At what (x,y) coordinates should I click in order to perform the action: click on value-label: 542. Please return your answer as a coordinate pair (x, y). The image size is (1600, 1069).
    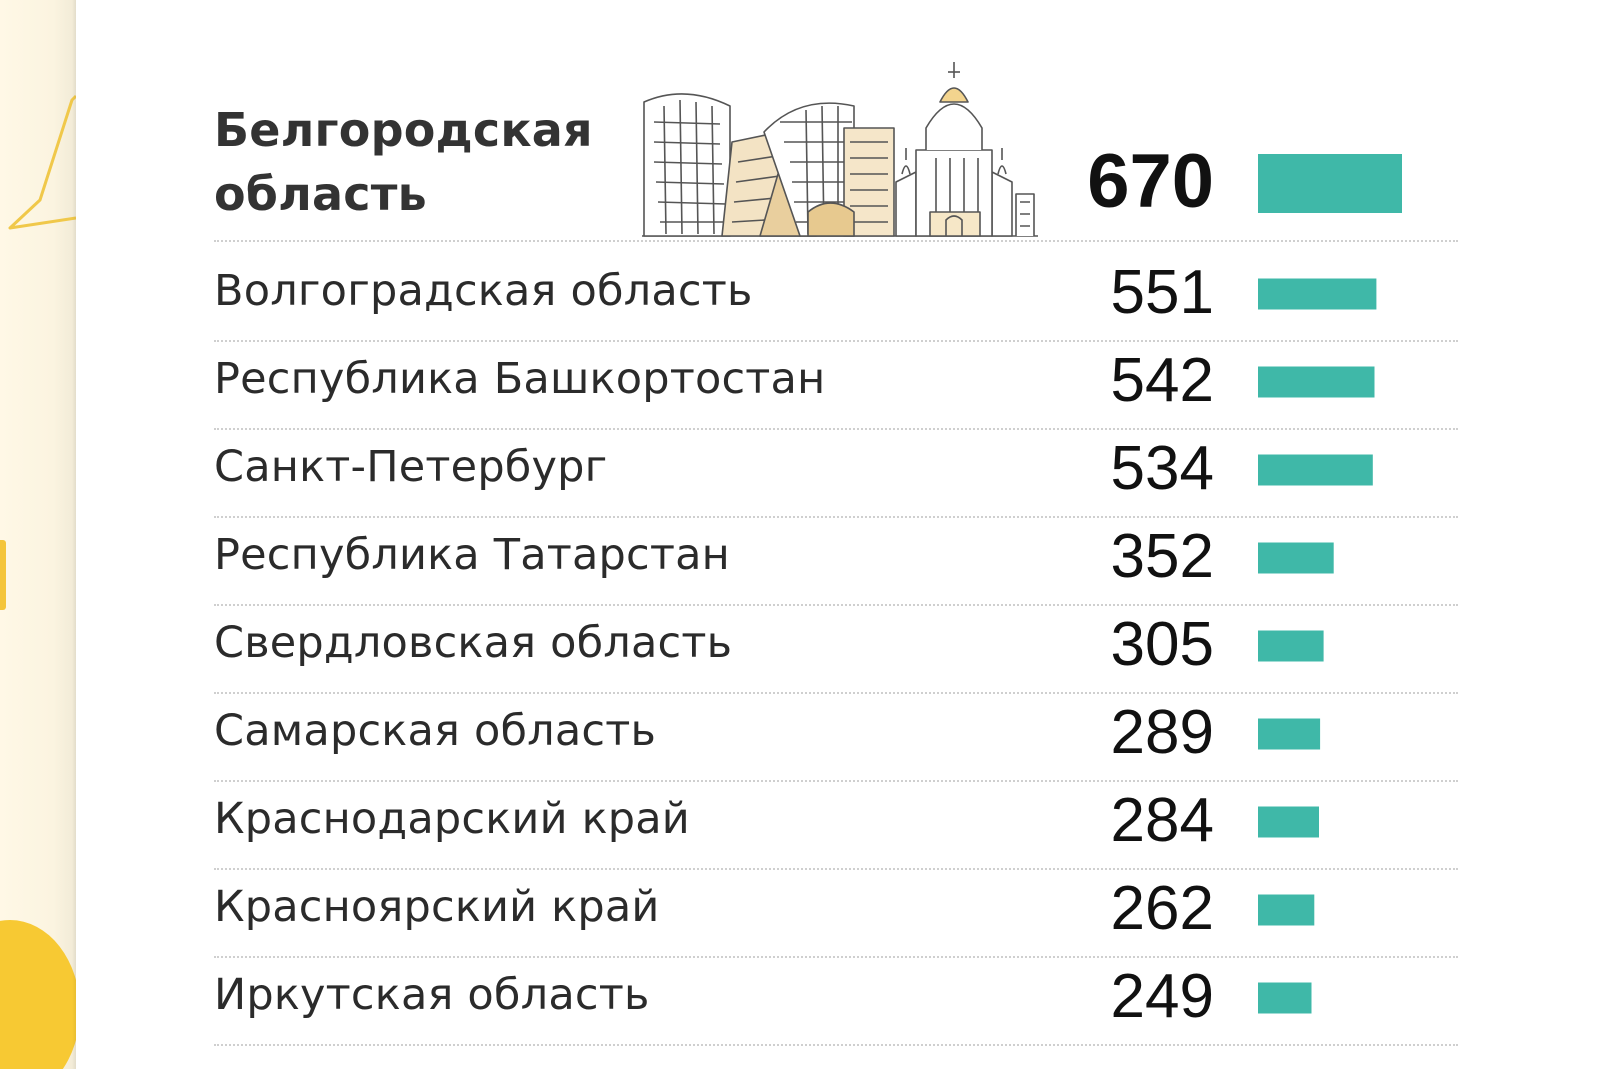
    Looking at the image, I should click on (1162, 380).